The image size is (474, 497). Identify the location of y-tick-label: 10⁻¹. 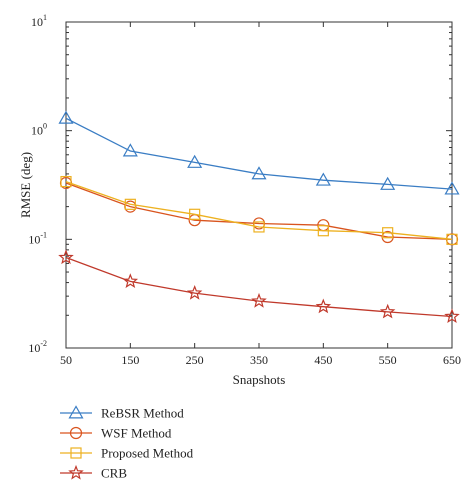
(37, 238).